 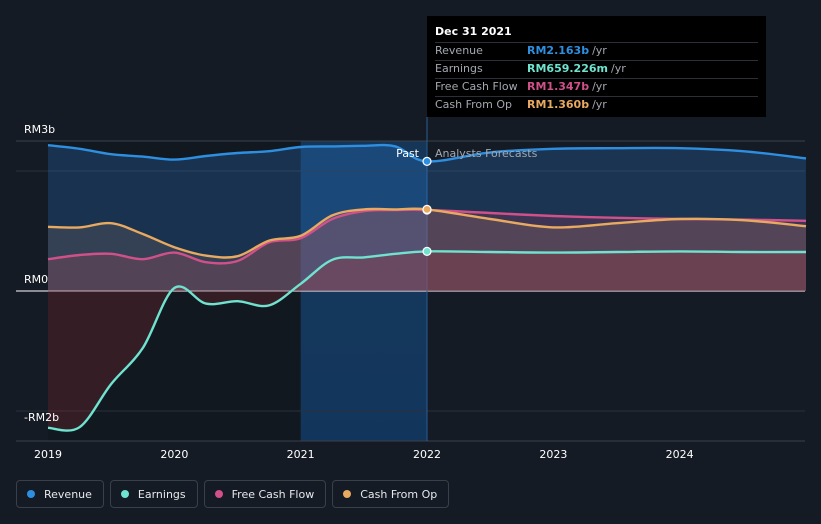 What do you see at coordinates (161, 494) in the screenshot?
I see `legend-label: Earnings` at bounding box center [161, 494].